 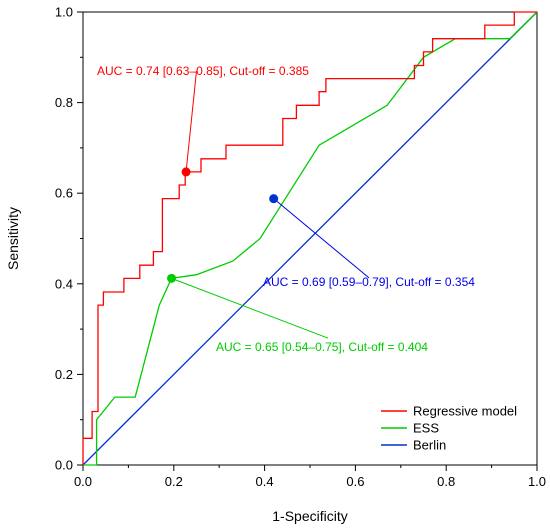 I want to click on y-tick-label: 1.0, so click(x=64, y=12).